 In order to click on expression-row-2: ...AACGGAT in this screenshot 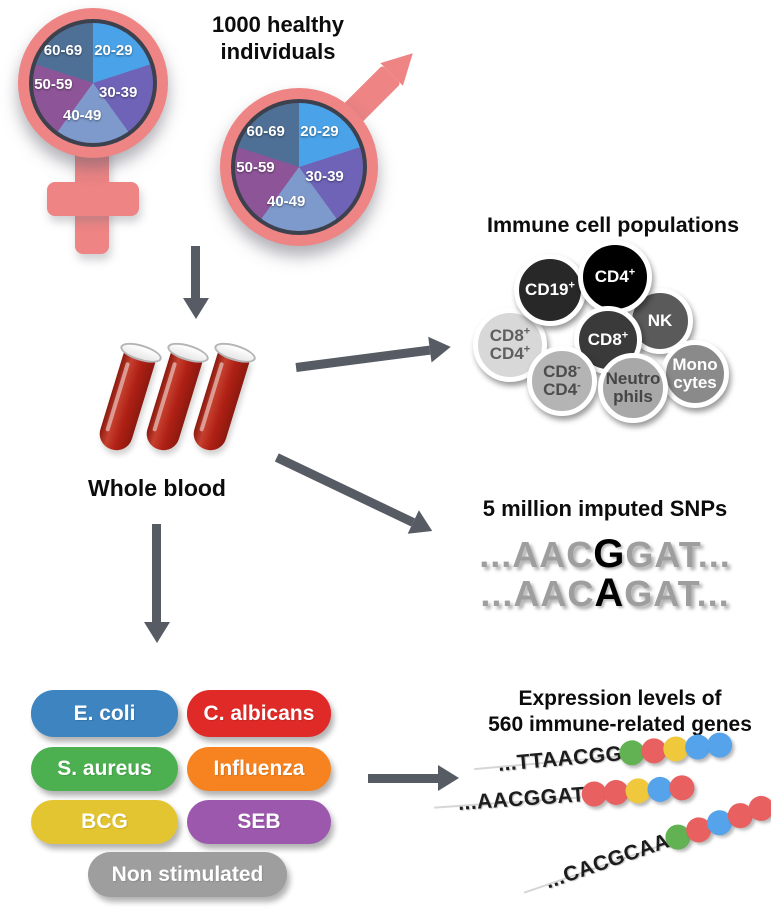, I will do `click(576, 794)`.